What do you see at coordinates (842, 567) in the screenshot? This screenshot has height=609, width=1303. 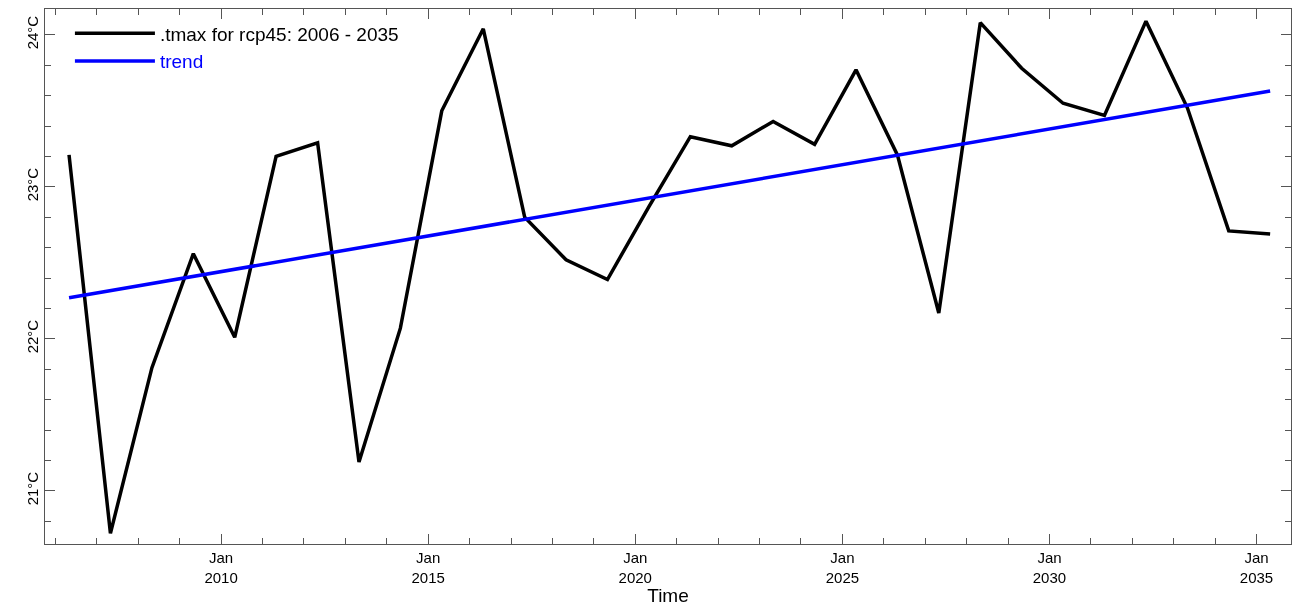 I see `x-tick-label: Jan 2025` at bounding box center [842, 567].